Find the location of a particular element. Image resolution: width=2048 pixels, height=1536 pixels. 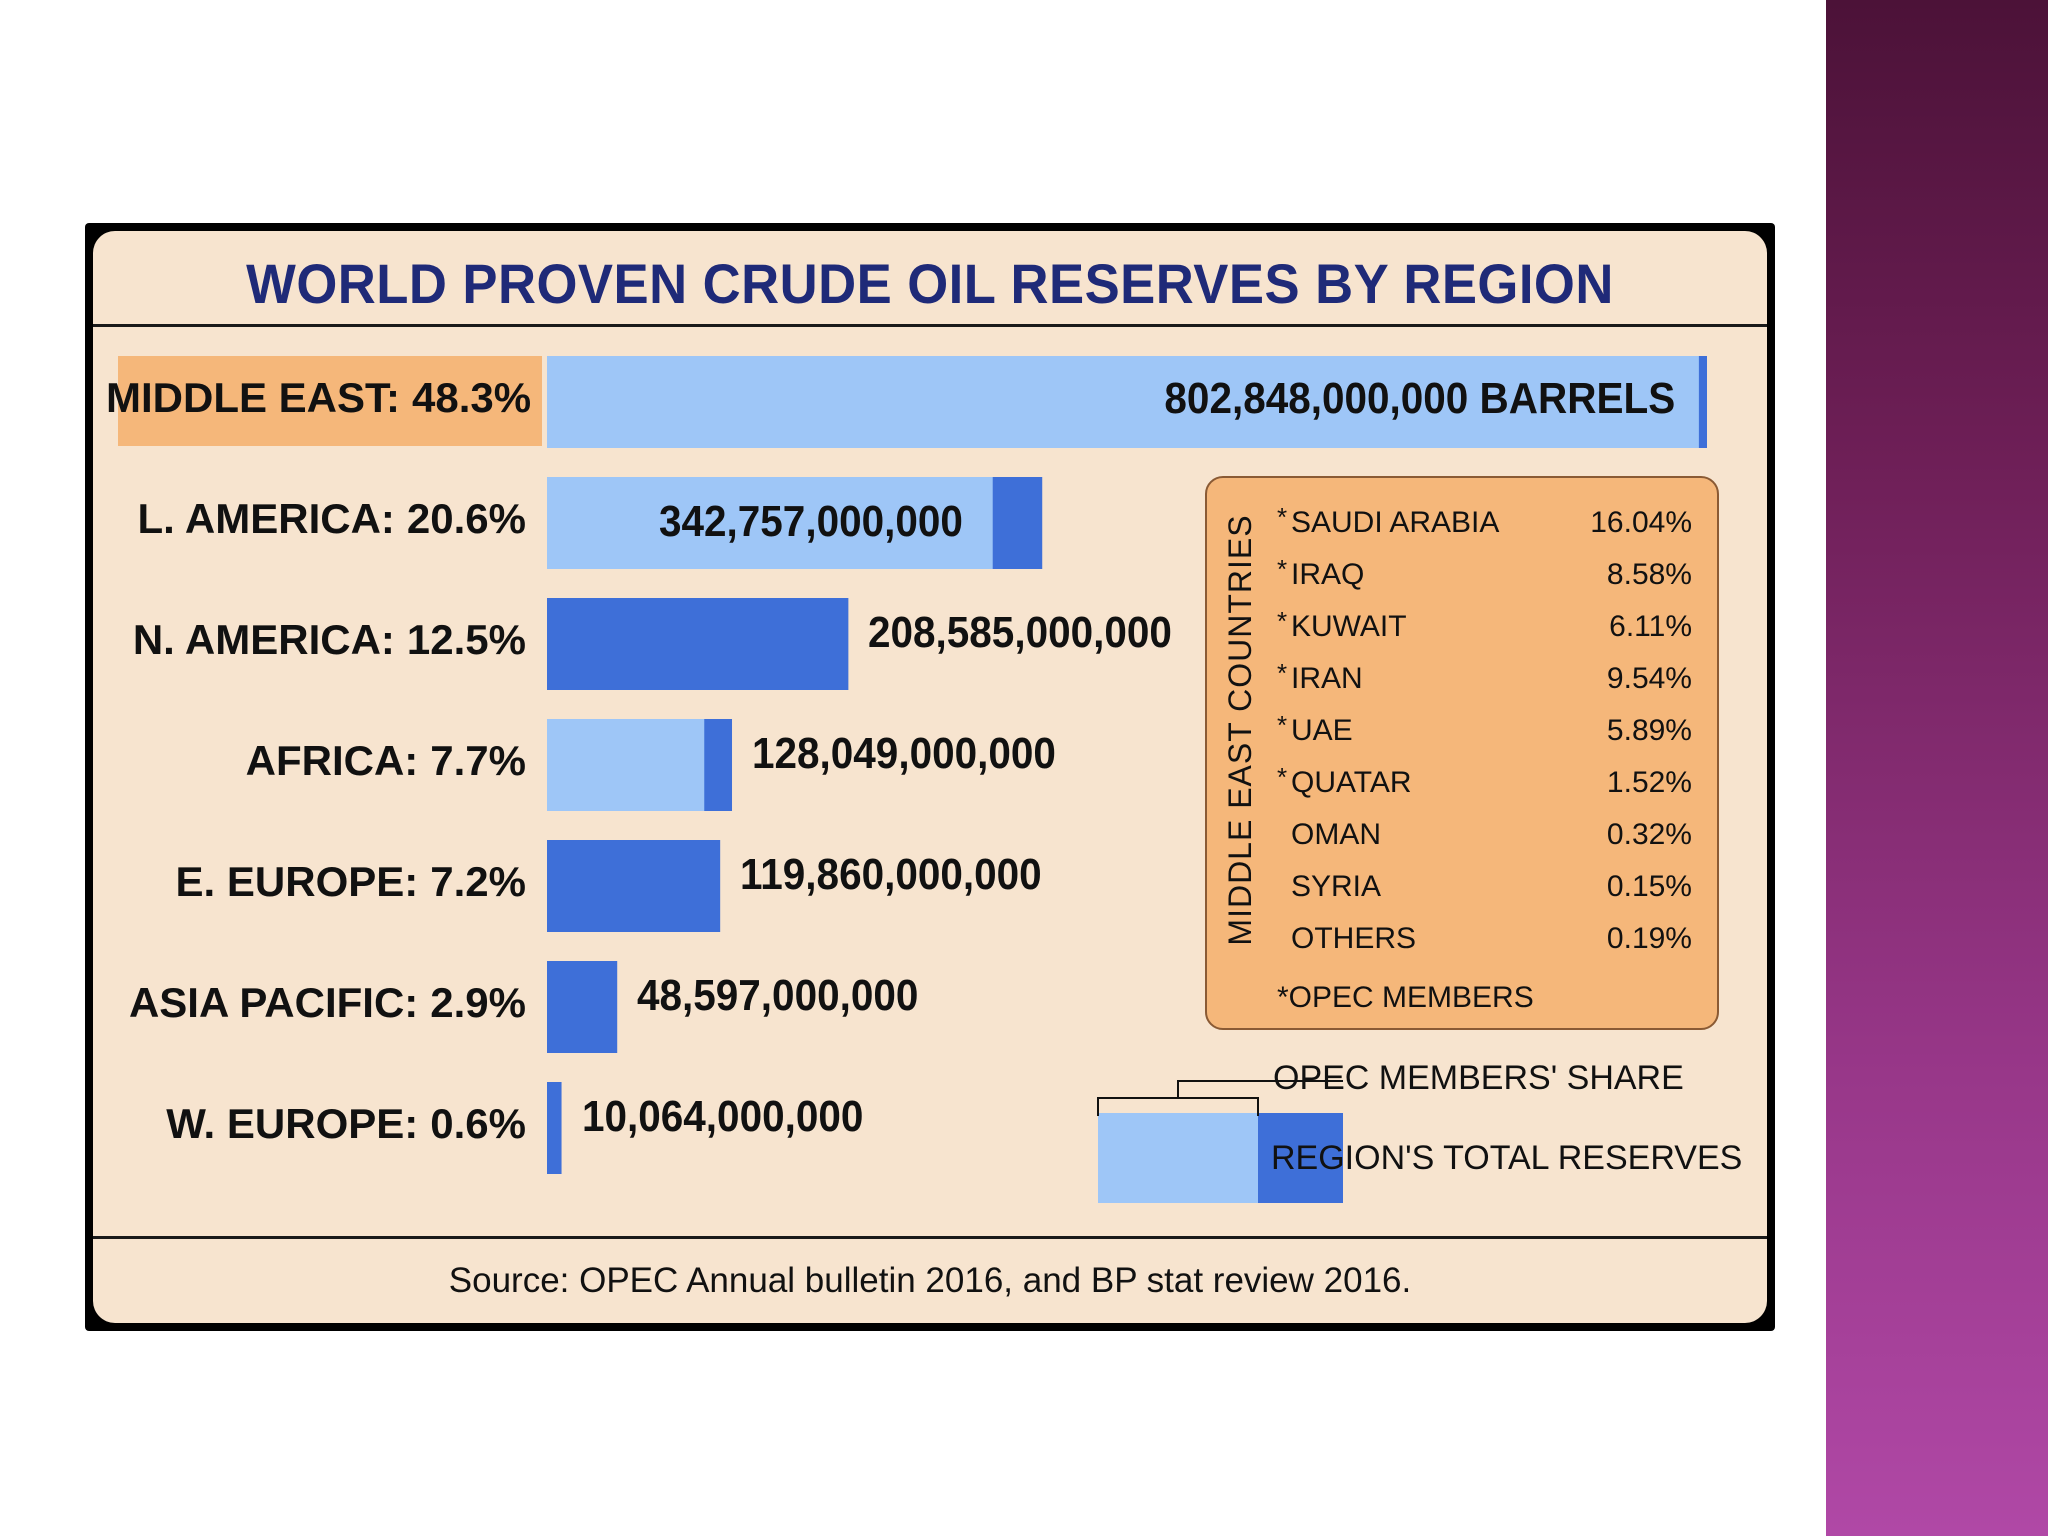

region-label: E. EUROPE: 7.2% is located at coordinates (316, 882).